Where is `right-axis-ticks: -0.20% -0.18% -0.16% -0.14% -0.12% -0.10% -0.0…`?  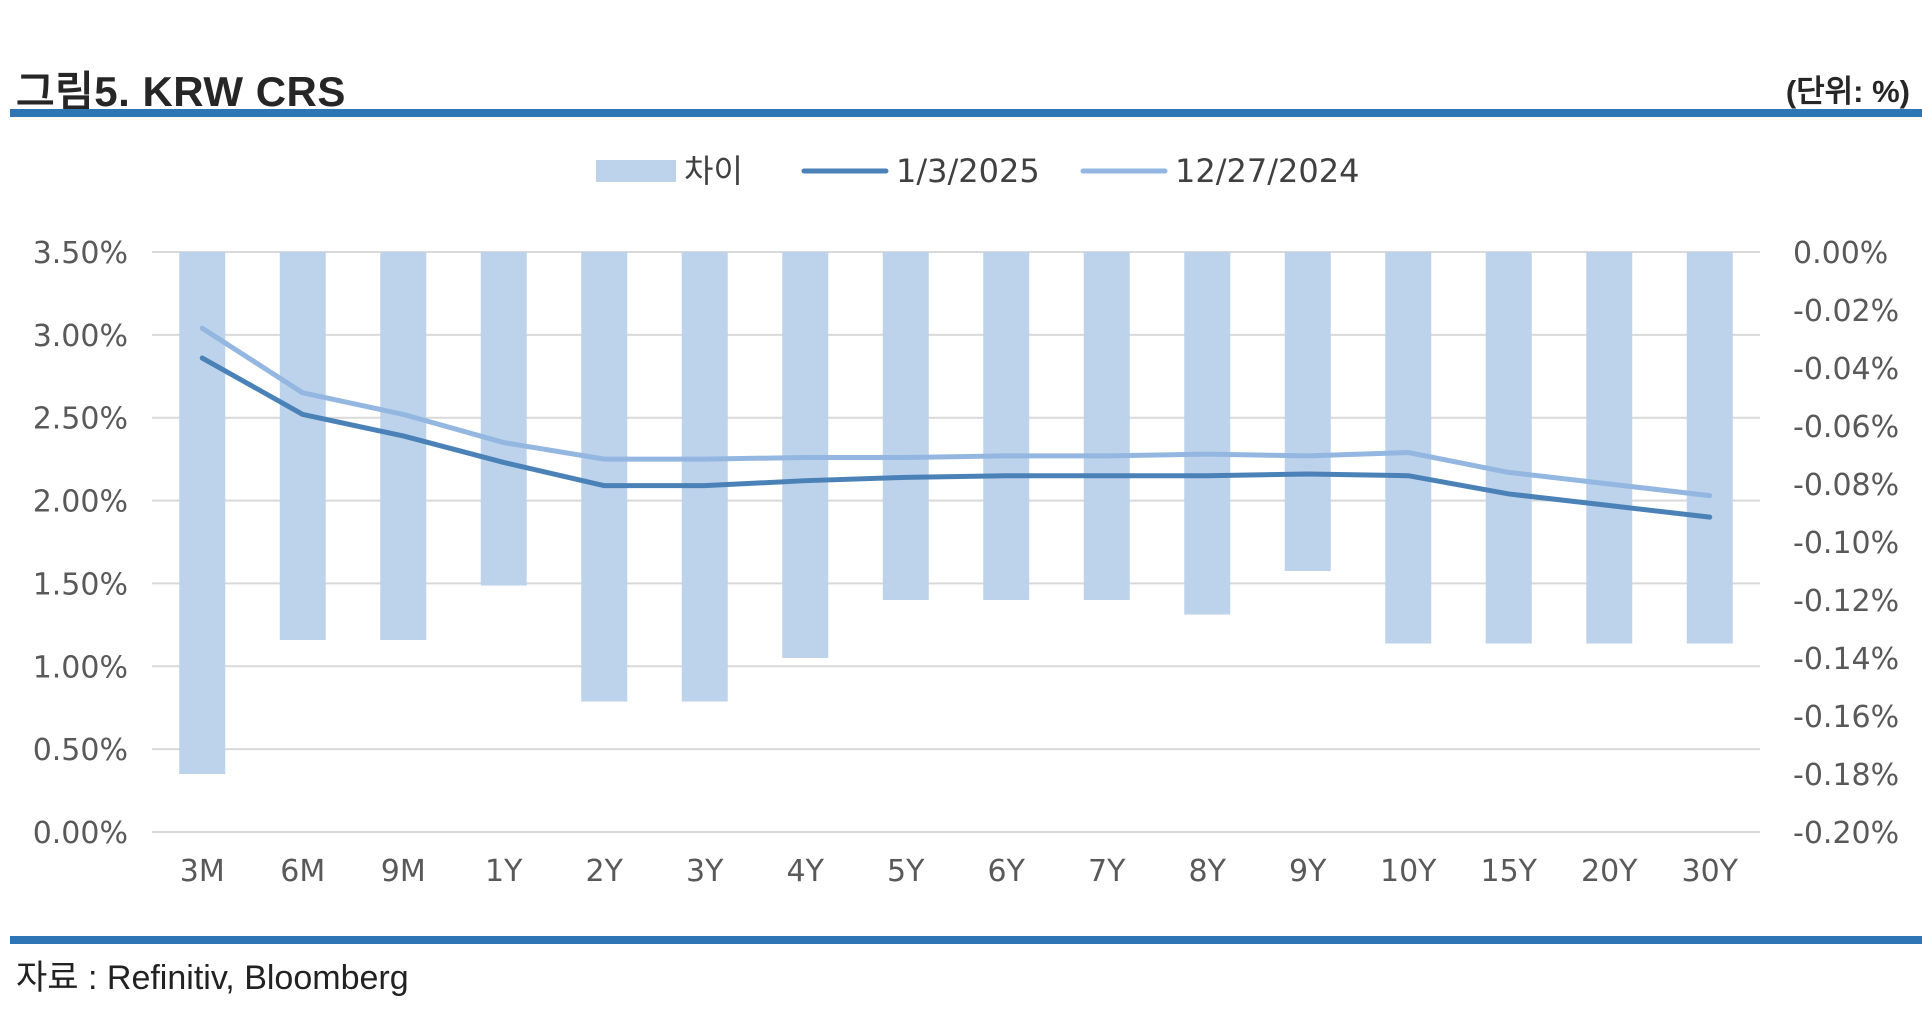
right-axis-ticks: -0.20% -0.18% -0.16% -0.14% -0.12% -0.10% -0.0… is located at coordinates (1846, 543).